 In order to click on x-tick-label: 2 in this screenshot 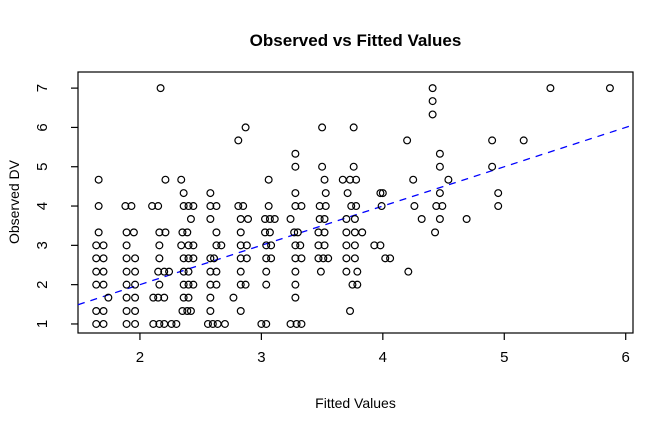, I will do `click(140, 357)`.